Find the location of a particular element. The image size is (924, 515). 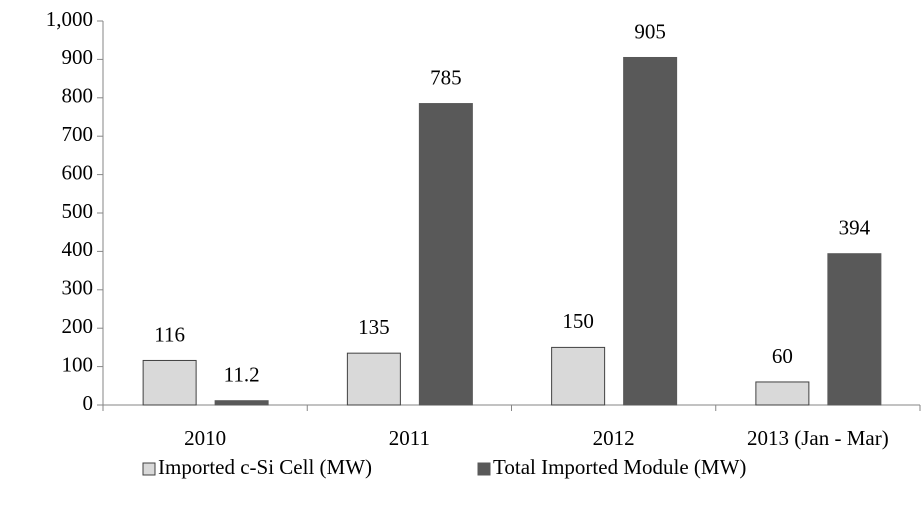

data-label: 135 is located at coordinates (374, 327).